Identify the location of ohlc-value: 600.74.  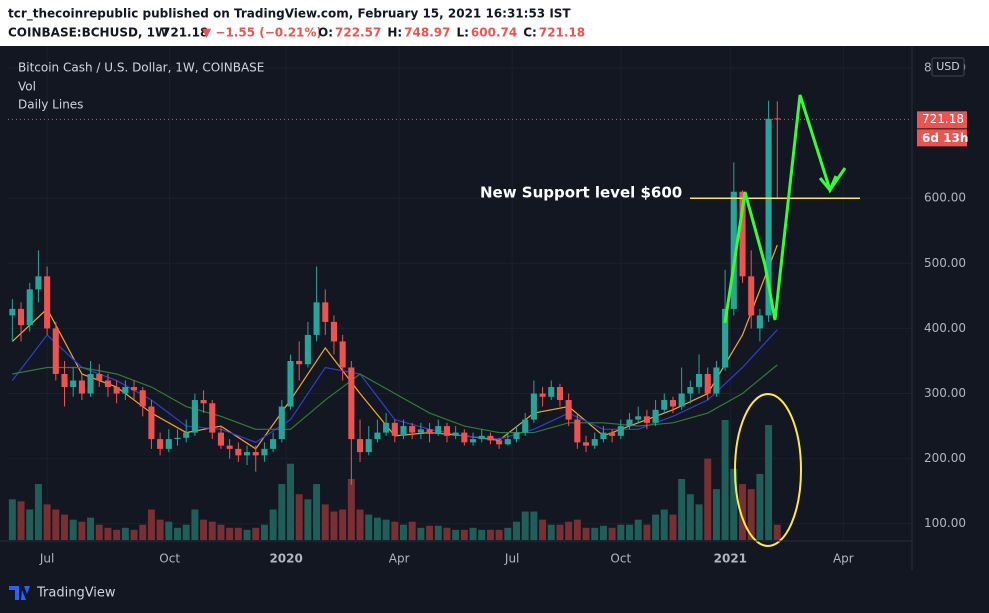
(494, 33).